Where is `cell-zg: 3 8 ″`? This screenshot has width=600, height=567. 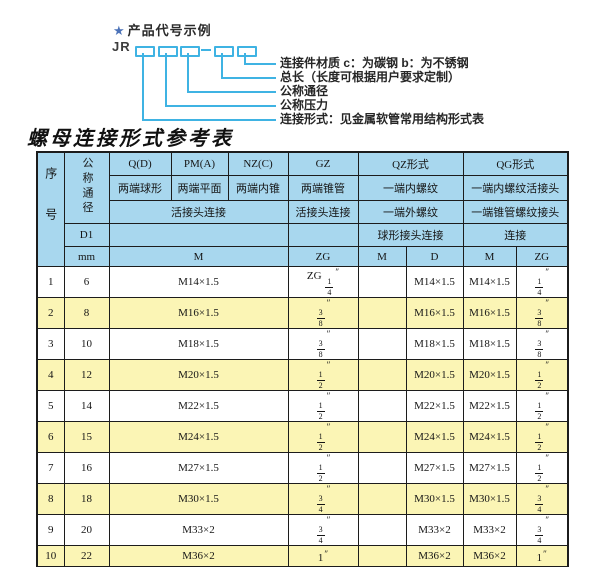
cell-zg: 3 8 ″ is located at coordinates (323, 344).